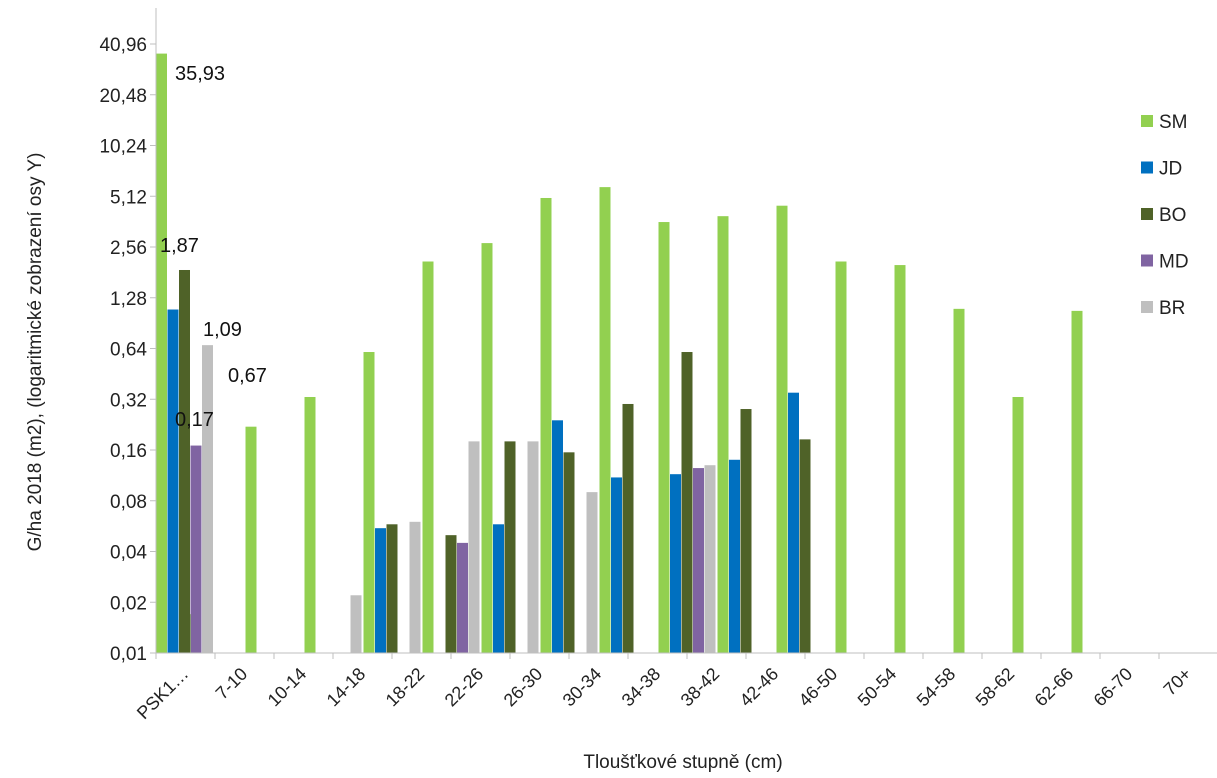  I want to click on y-tick-label: 0,08, so click(128, 502).